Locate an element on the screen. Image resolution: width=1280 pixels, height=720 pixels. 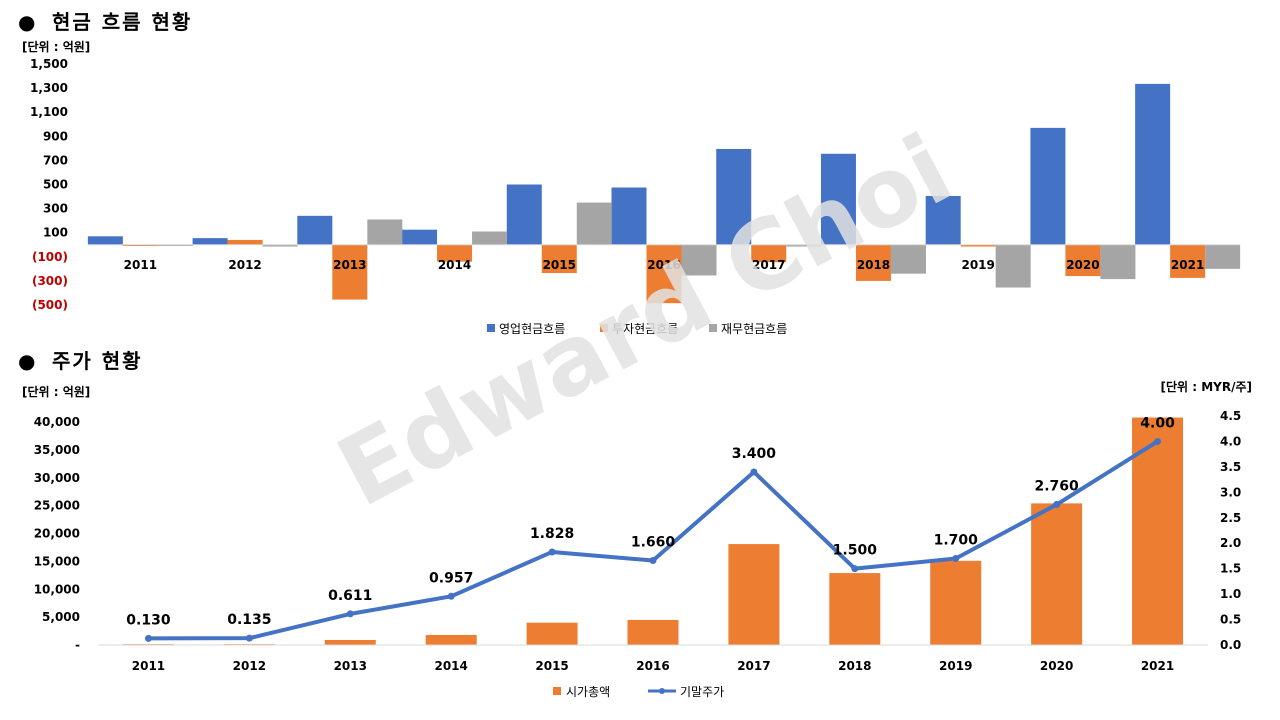
cashflow-legend-label: 재무현금흐름 is located at coordinates (754, 329).